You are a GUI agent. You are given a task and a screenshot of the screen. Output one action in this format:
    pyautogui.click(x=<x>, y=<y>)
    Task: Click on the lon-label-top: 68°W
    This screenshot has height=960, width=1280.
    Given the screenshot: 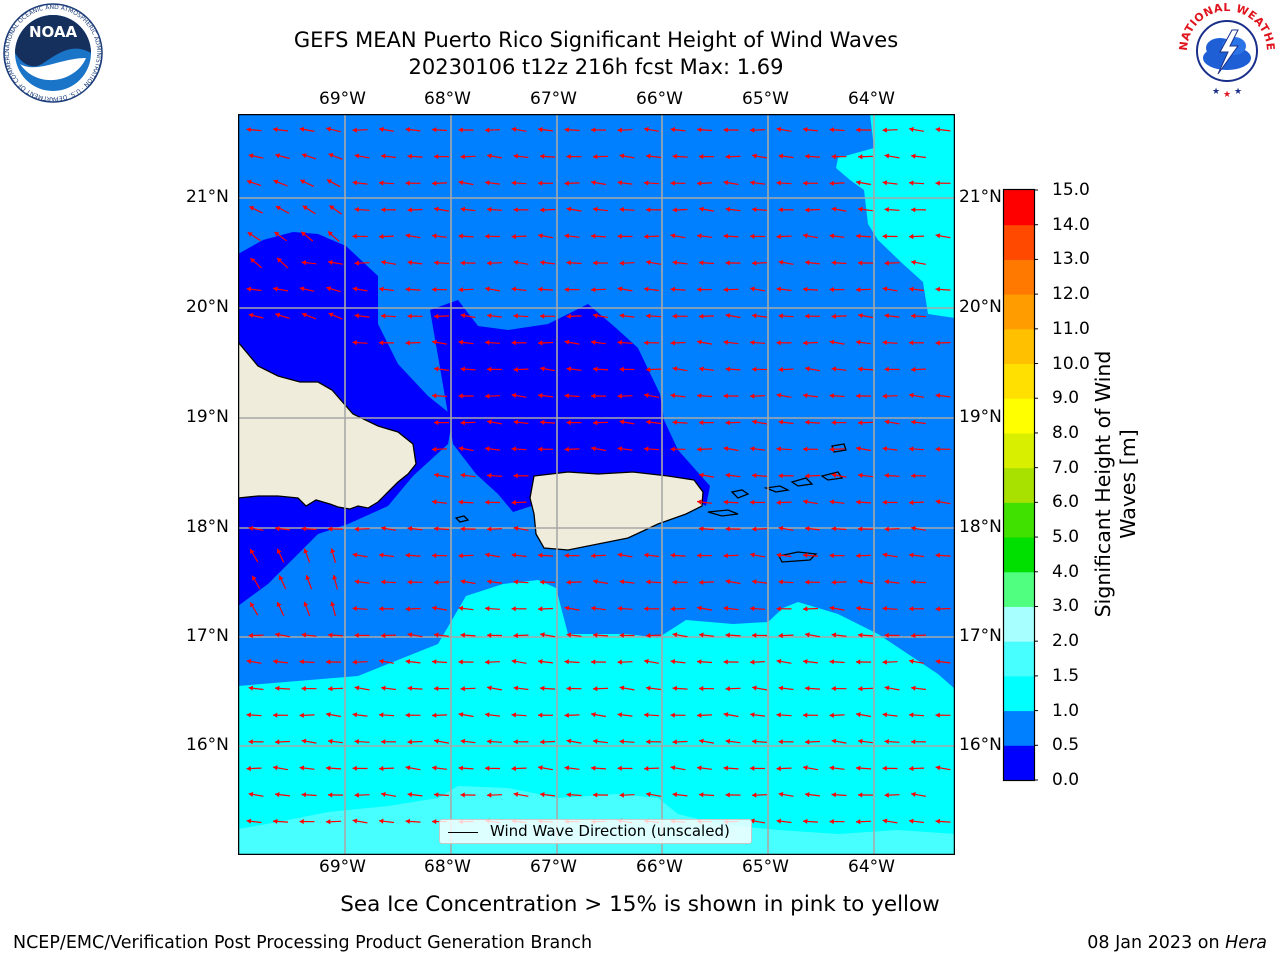 What is the action you would take?
    pyautogui.click(x=447, y=99)
    